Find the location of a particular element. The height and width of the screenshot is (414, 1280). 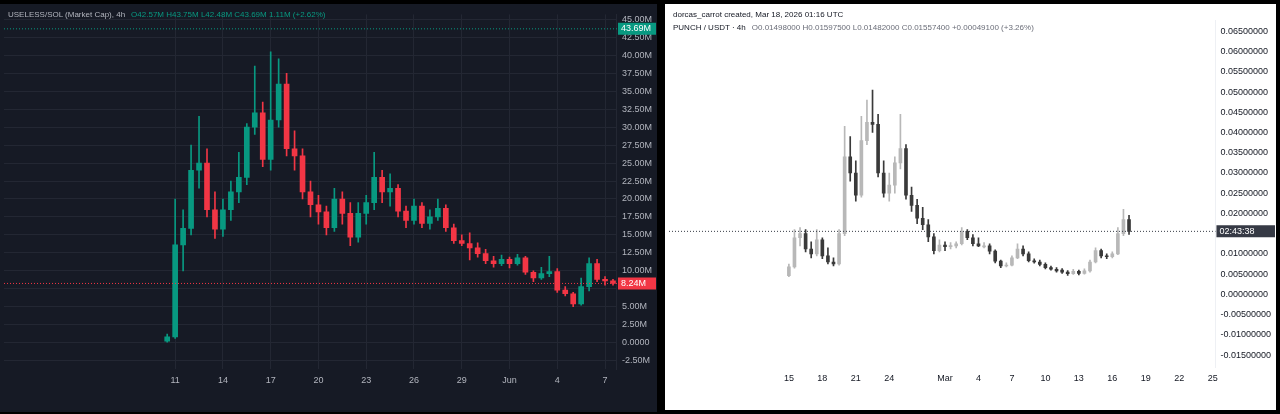

ref-line-label: 43.69M is located at coordinates (636, 28).